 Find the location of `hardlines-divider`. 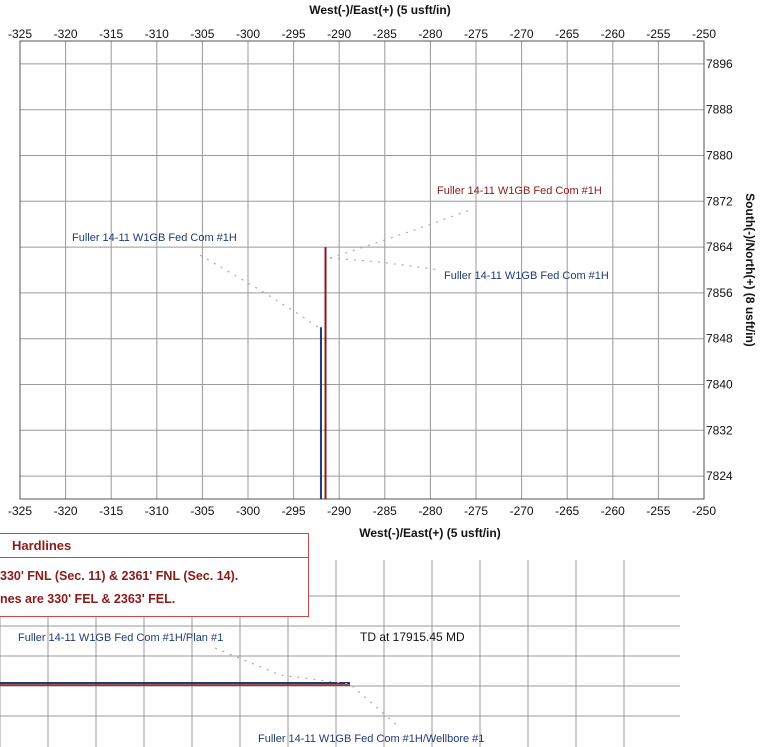

hardlines-divider is located at coordinates (154, 557).